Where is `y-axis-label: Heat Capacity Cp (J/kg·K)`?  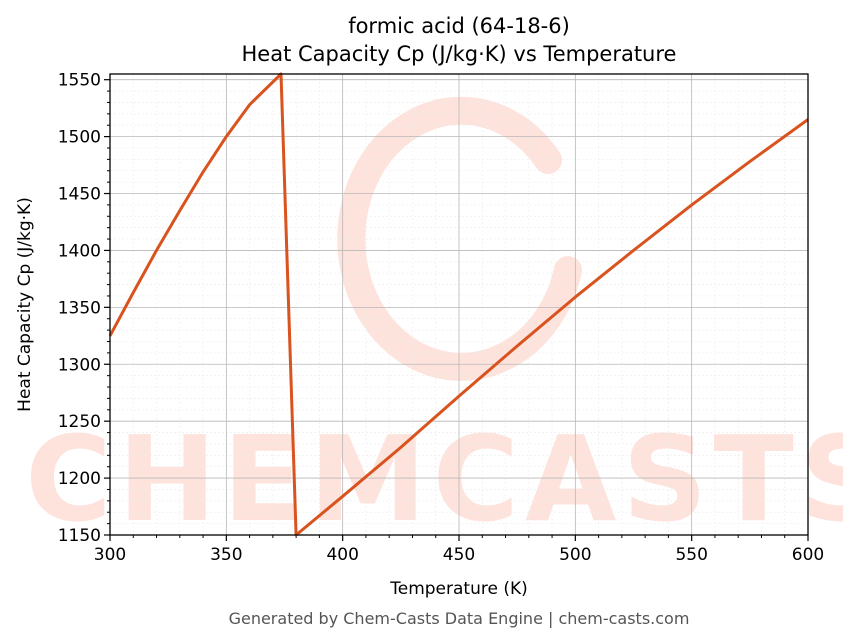
y-axis-label: Heat Capacity Cp (J/kg·K) is located at coordinates (25, 304).